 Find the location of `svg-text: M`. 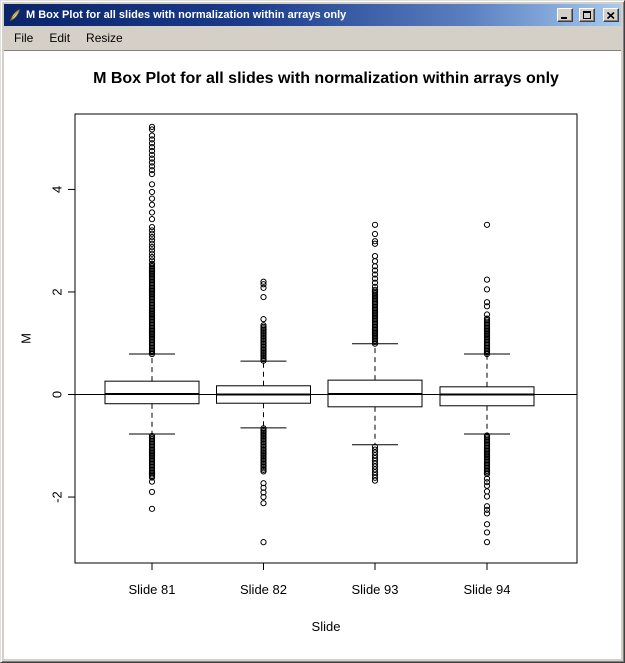

svg-text: M is located at coordinates (26, 338).